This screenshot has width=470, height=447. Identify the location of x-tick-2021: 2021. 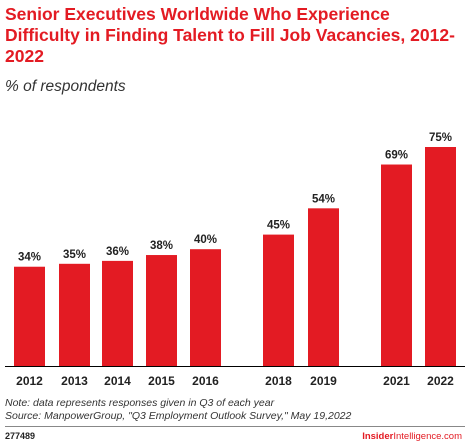
(396, 381).